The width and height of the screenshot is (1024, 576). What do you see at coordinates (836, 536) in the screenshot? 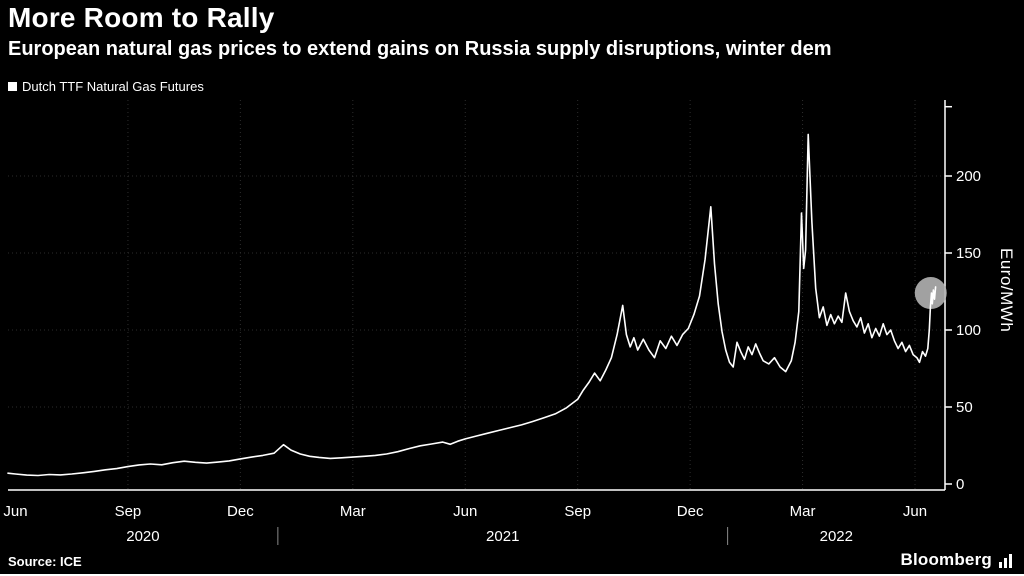
I see `year-label: 2022` at bounding box center [836, 536].